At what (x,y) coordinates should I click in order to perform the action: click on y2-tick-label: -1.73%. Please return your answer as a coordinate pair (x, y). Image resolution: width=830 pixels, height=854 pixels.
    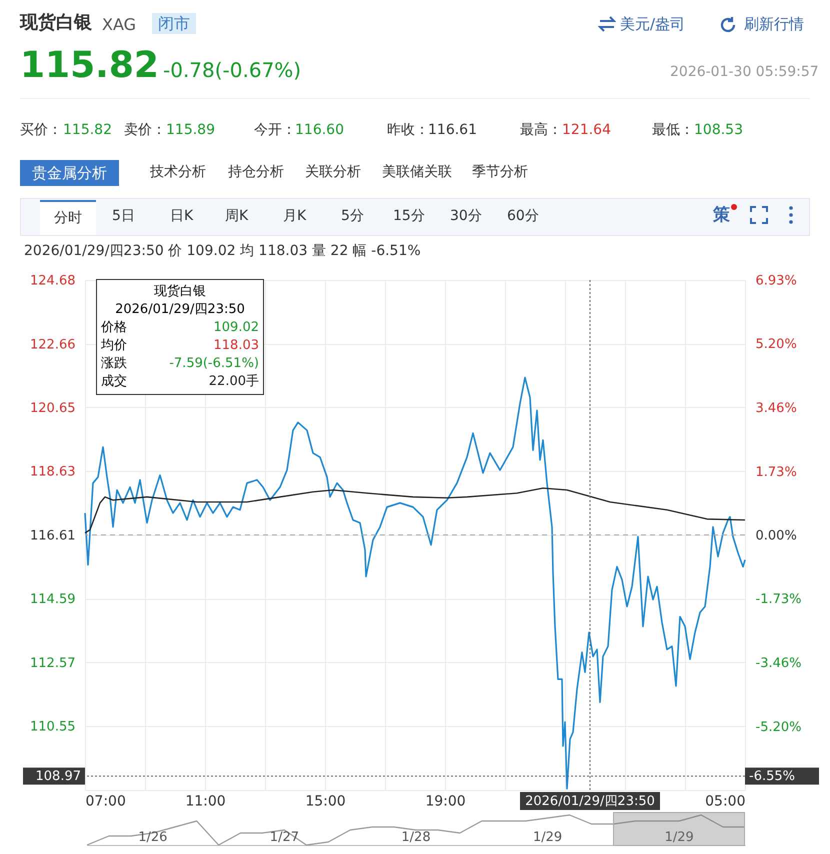
    Looking at the image, I should click on (779, 600).